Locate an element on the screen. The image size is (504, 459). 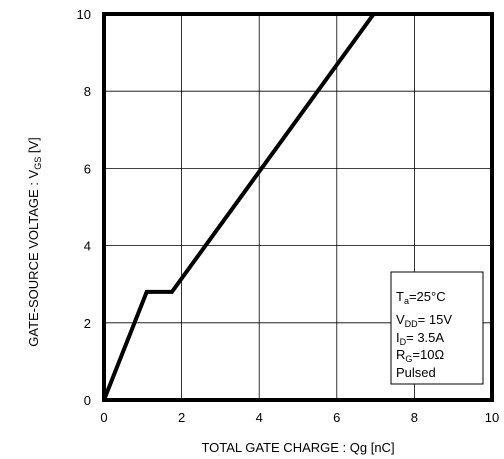
condition-vdd: VDD= 15V is located at coordinates (424, 320).